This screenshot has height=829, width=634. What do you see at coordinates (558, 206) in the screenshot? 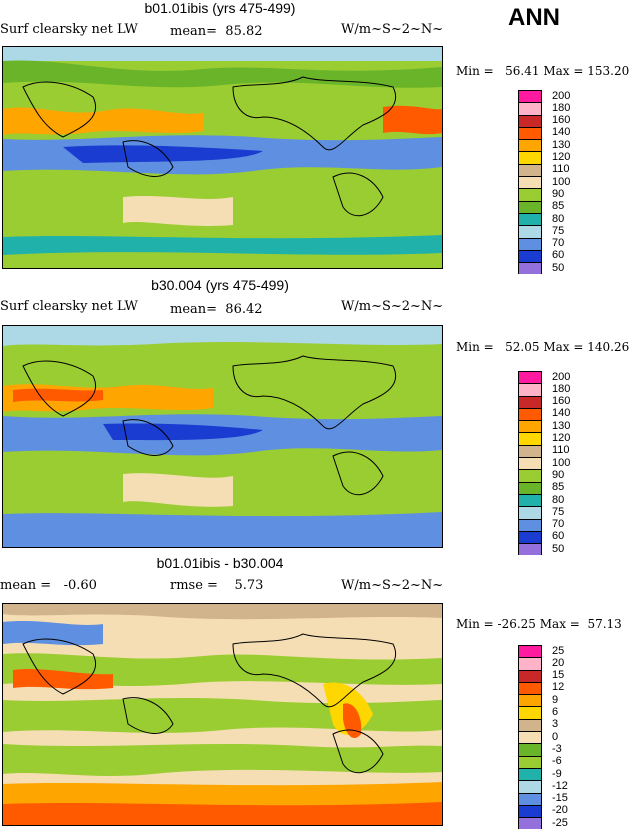
I see `colorbar-label: 85` at bounding box center [558, 206].